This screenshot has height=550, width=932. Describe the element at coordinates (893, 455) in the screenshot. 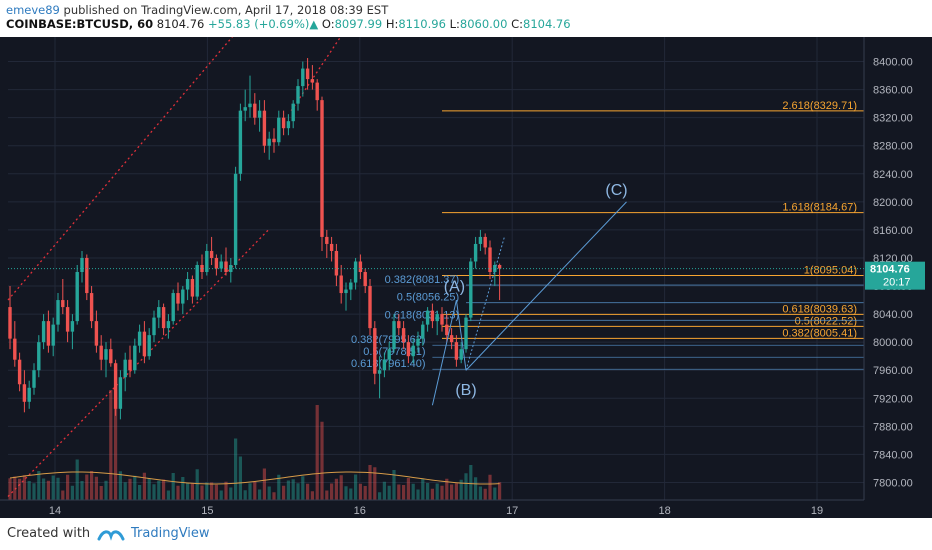

I see `price-tick-label: 7840.00` at that location.